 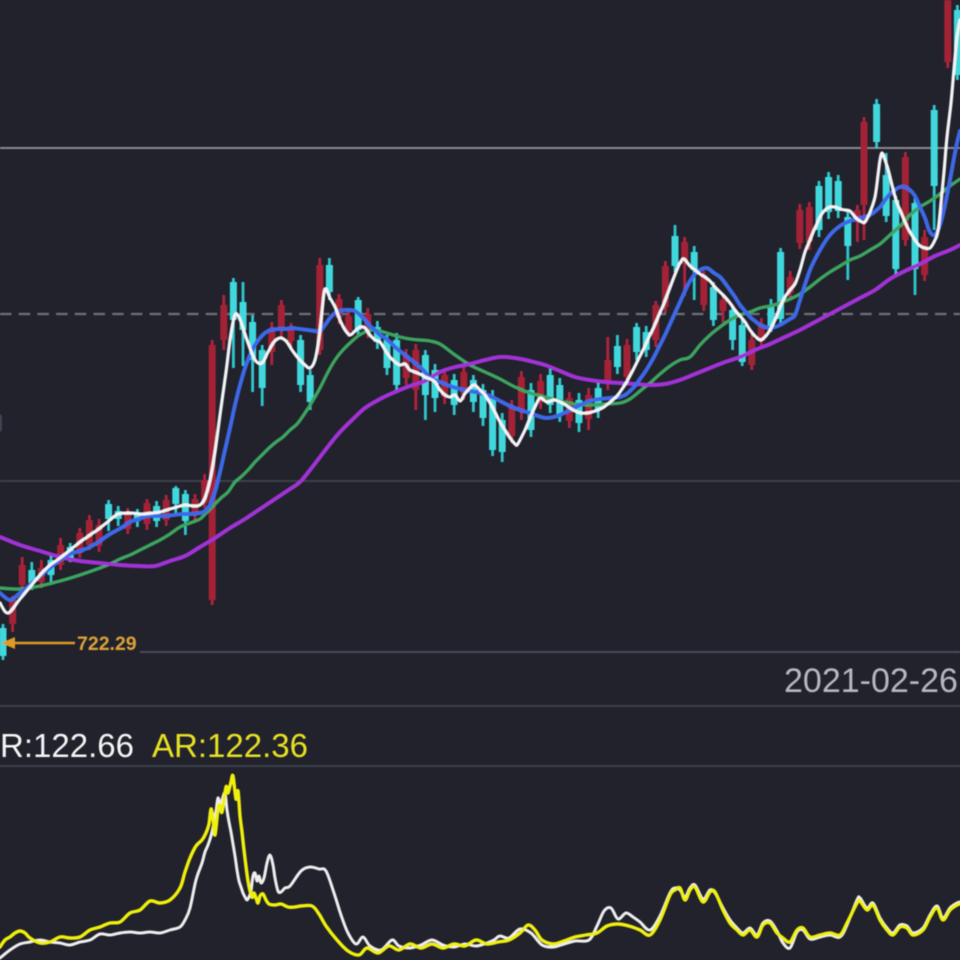 What do you see at coordinates (230, 745) in the screenshot?
I see `svg-text: AR:122.36` at bounding box center [230, 745].